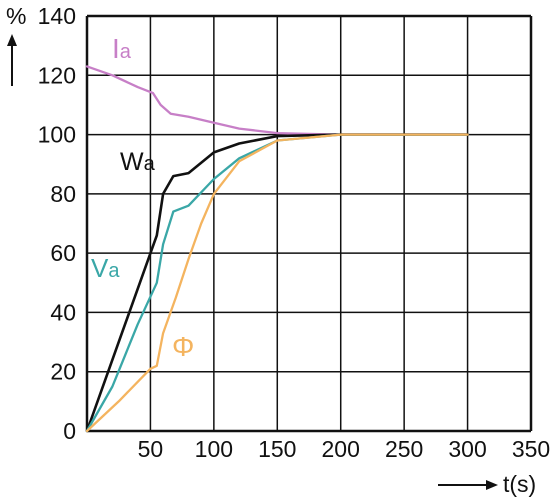  I want to click on y-tick-label: 0, so click(69, 431).